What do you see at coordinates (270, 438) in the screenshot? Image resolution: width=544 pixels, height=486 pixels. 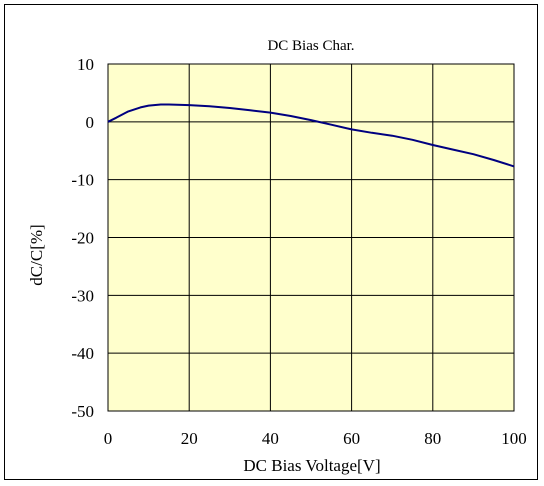 I see `x-tick-label: 40` at bounding box center [270, 438].